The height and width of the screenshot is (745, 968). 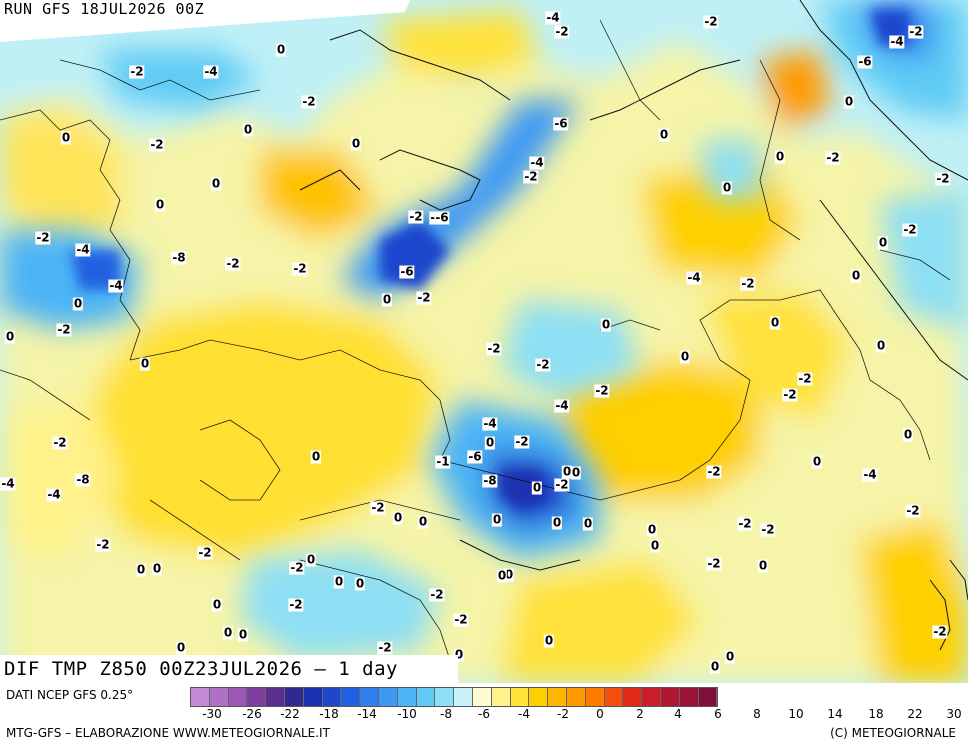 What do you see at coordinates (600, 714) in the screenshot?
I see `scale-tick-label: 0` at bounding box center [600, 714].